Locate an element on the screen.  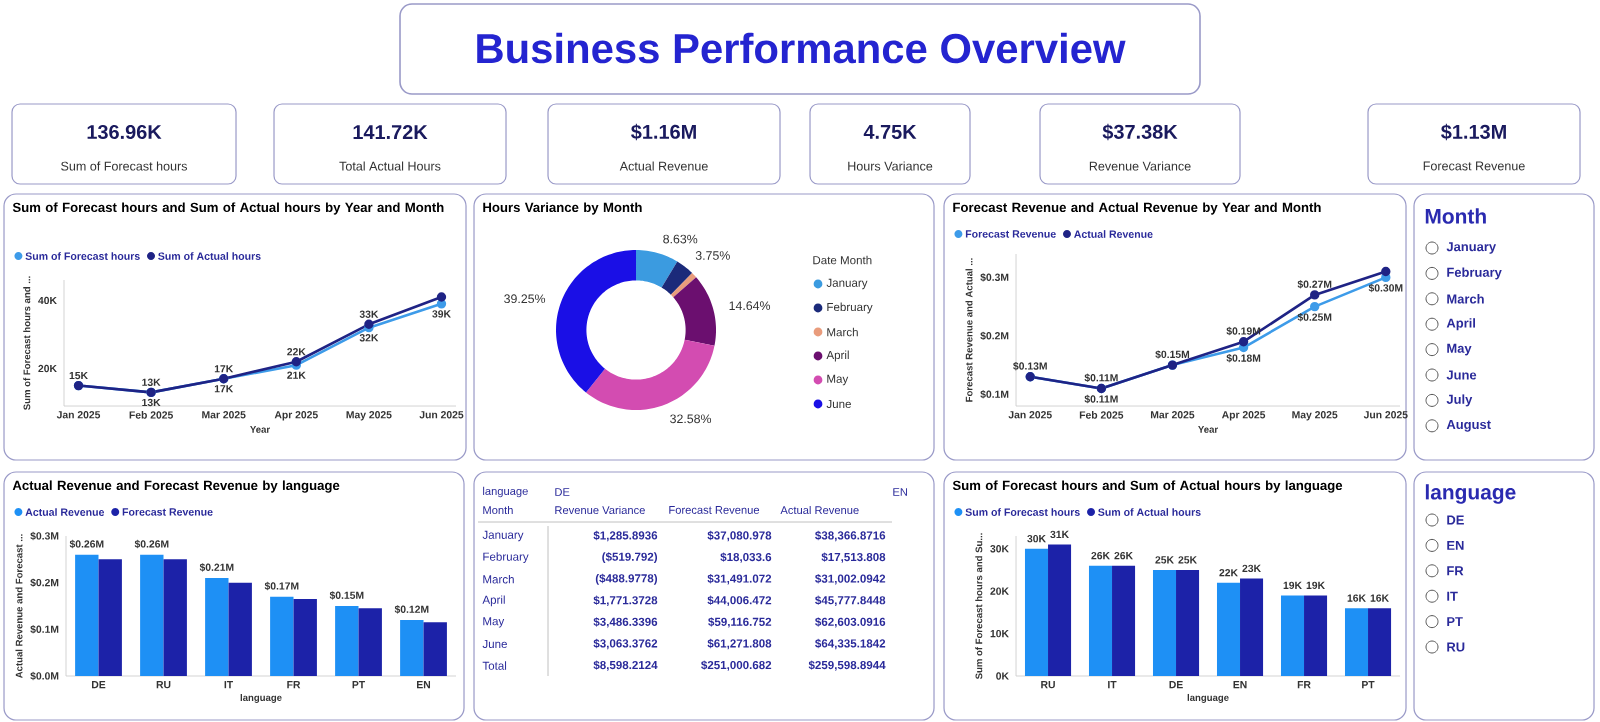
text: $37.38K is located at coordinates (1140, 132).